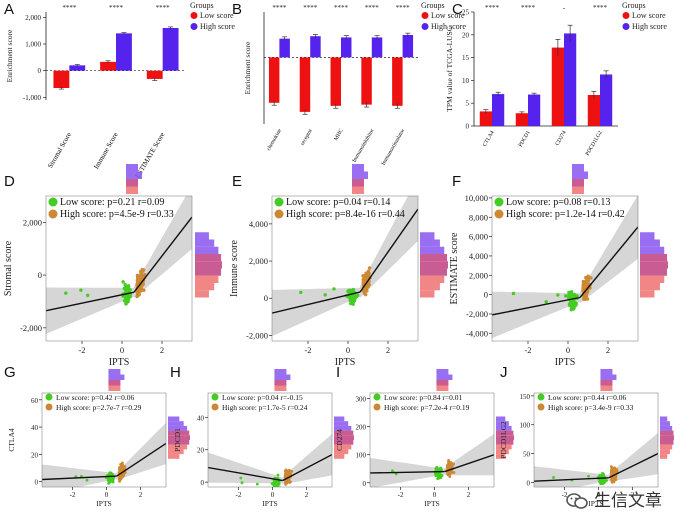 This screenshot has width=685, height=517. Describe the element at coordinates (423, 397) in the screenshot. I see `legend-label: Low score: p=0.84 r=0.01` at that location.